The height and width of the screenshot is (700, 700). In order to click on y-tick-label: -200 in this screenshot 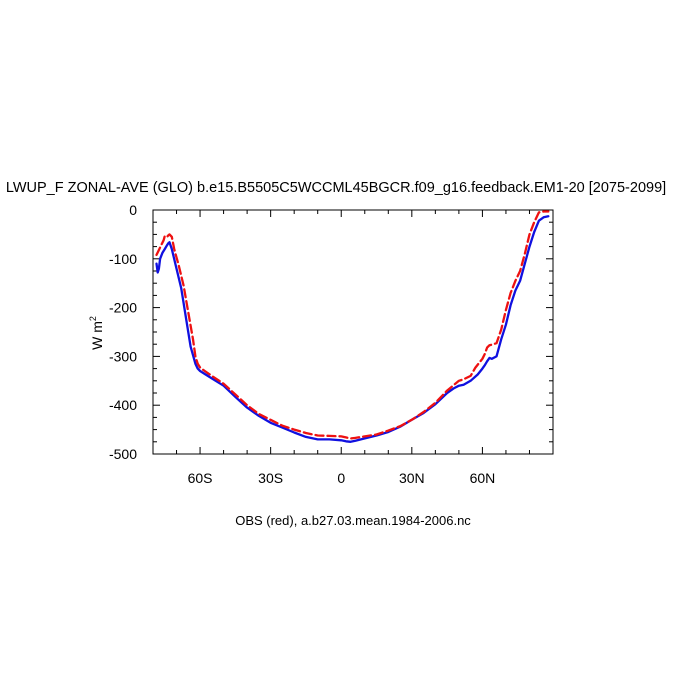, I will do `click(123, 308)`.